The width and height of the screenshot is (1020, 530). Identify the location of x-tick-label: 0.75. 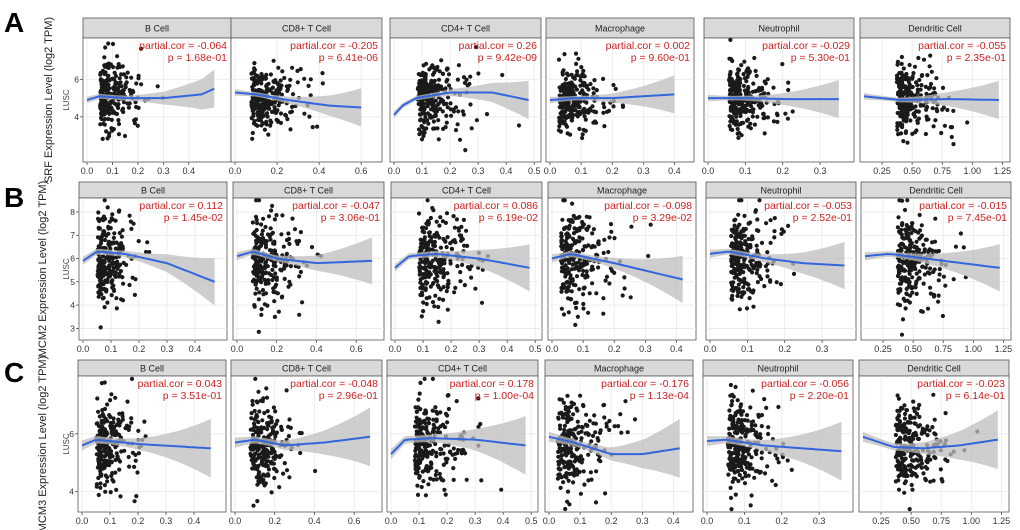
(942, 171).